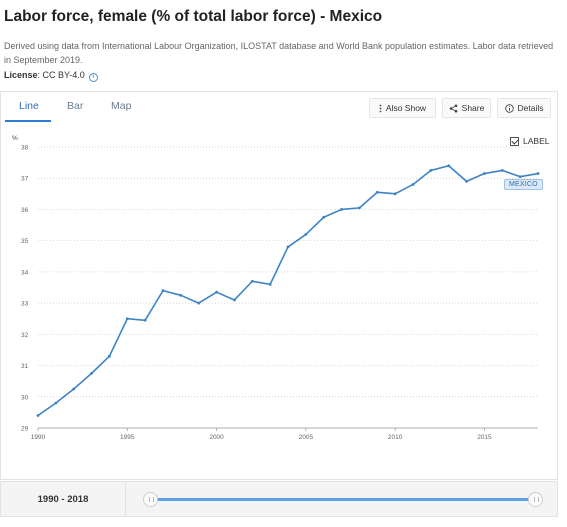 The image size is (567, 527). Describe the element at coordinates (63, 499) in the screenshot. I see `range-label: 1990 - 2018` at that location.